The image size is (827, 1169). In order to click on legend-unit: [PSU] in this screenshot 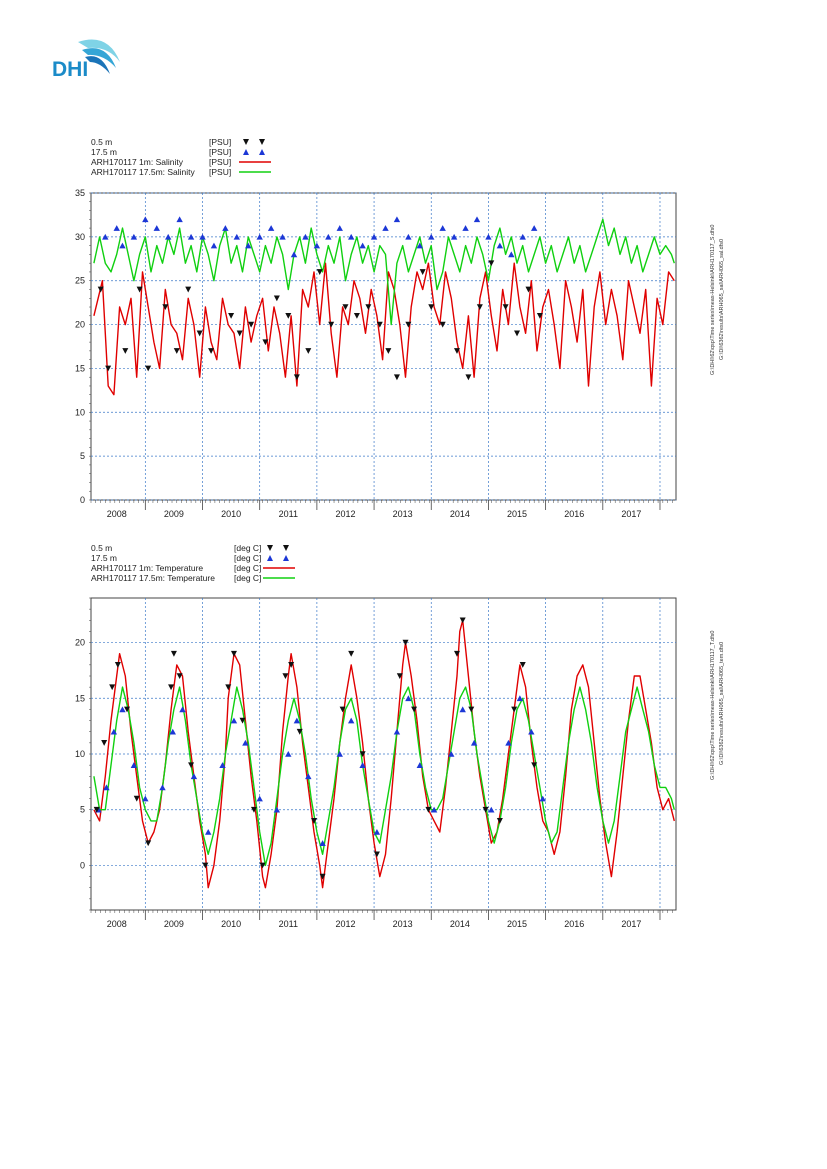, I will do `click(220, 162)`.